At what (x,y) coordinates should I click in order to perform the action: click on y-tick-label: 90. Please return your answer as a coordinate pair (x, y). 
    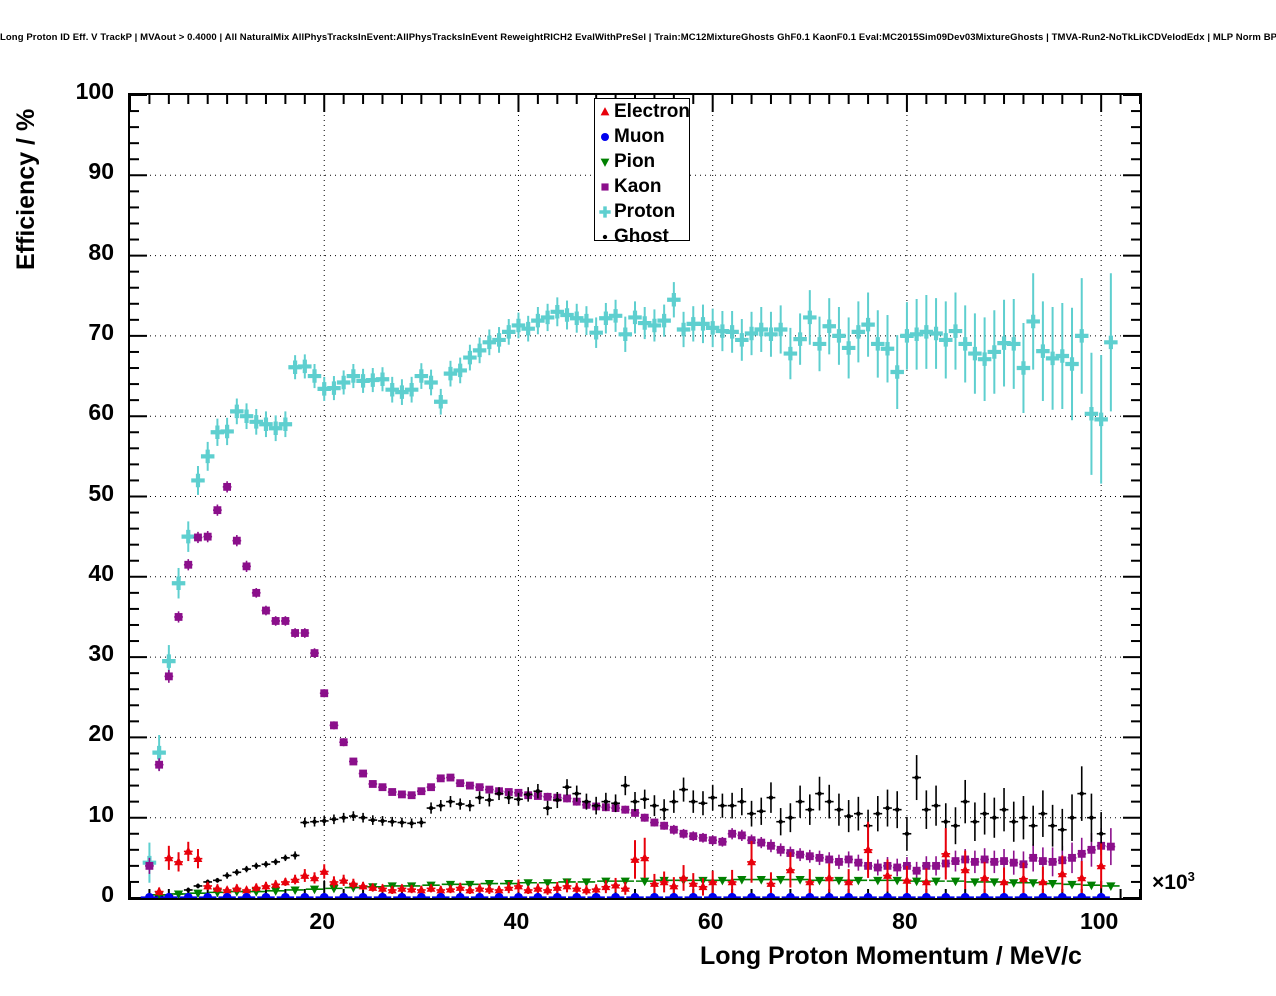
    Looking at the image, I should click on (101, 171).